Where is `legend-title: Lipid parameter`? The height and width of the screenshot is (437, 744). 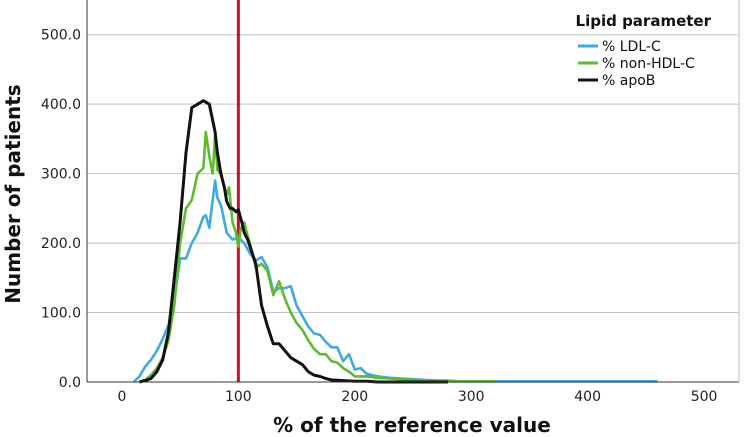
legend-title: Lipid parameter is located at coordinates (644, 21).